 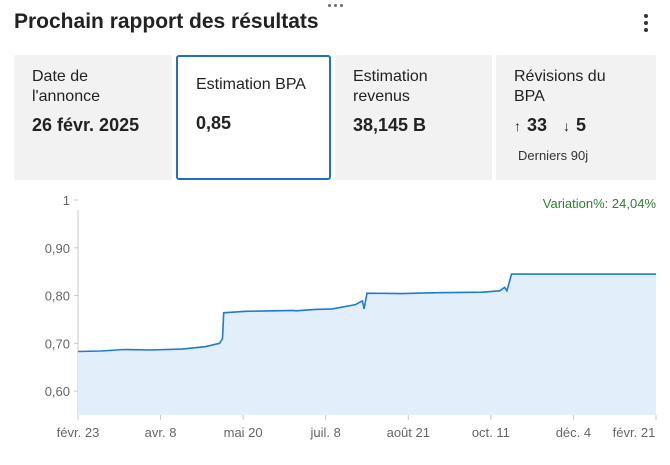 I want to click on card-value: 0,85, so click(x=214, y=123).